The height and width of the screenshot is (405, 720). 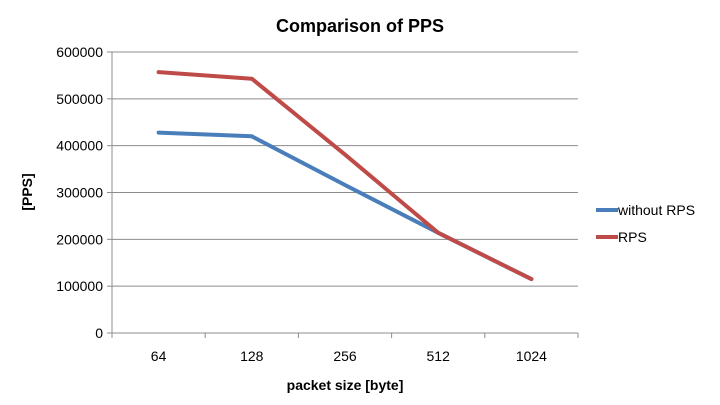 I want to click on y-tick-label: 0, so click(x=99, y=333).